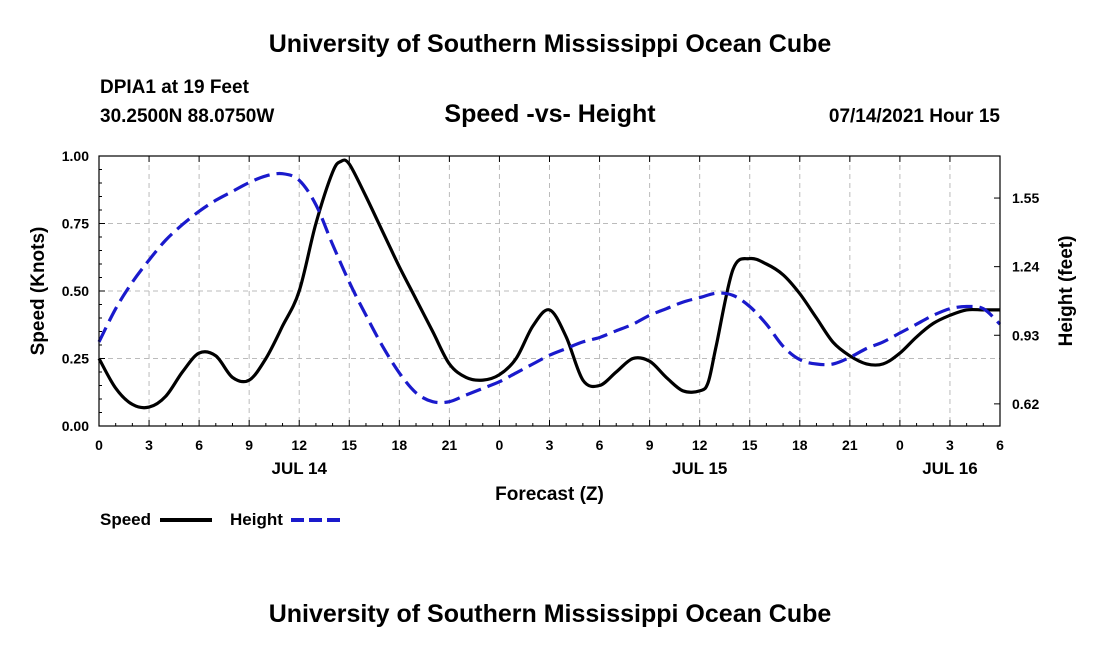 This screenshot has height=650, width=1100. I want to click on legend-speed-label: Speed, so click(125, 519).